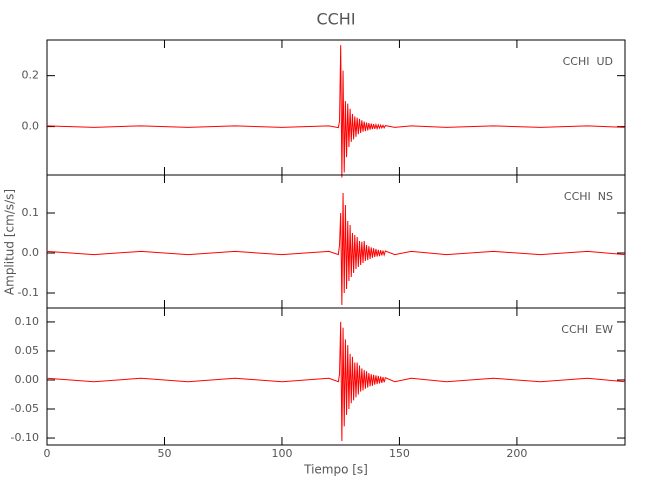 Image resolution: width=650 pixels, height=500 pixels. What do you see at coordinates (10, 242) in the screenshot?
I see `y-axis-label: Amplitud [cm/s/s]` at bounding box center [10, 242].